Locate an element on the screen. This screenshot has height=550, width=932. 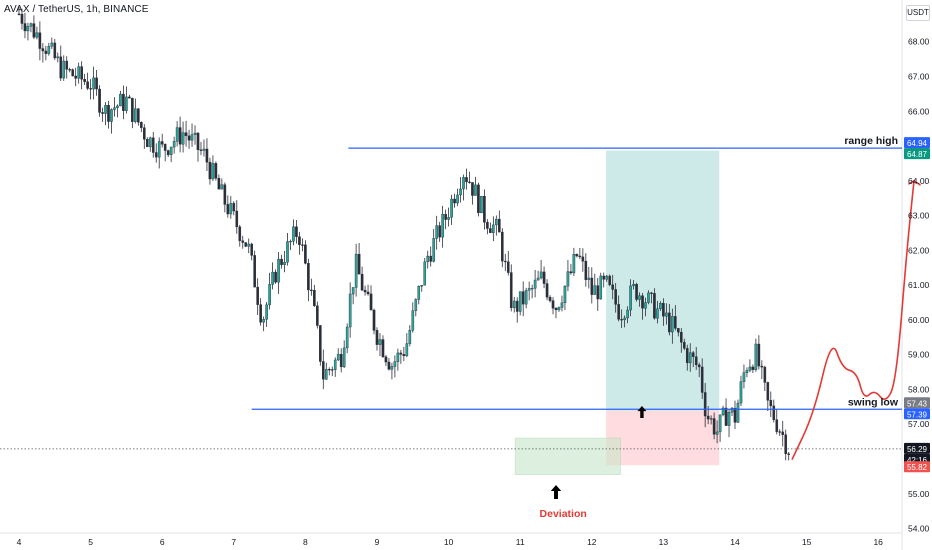
swing-low-label: swing low is located at coordinates (873, 402).